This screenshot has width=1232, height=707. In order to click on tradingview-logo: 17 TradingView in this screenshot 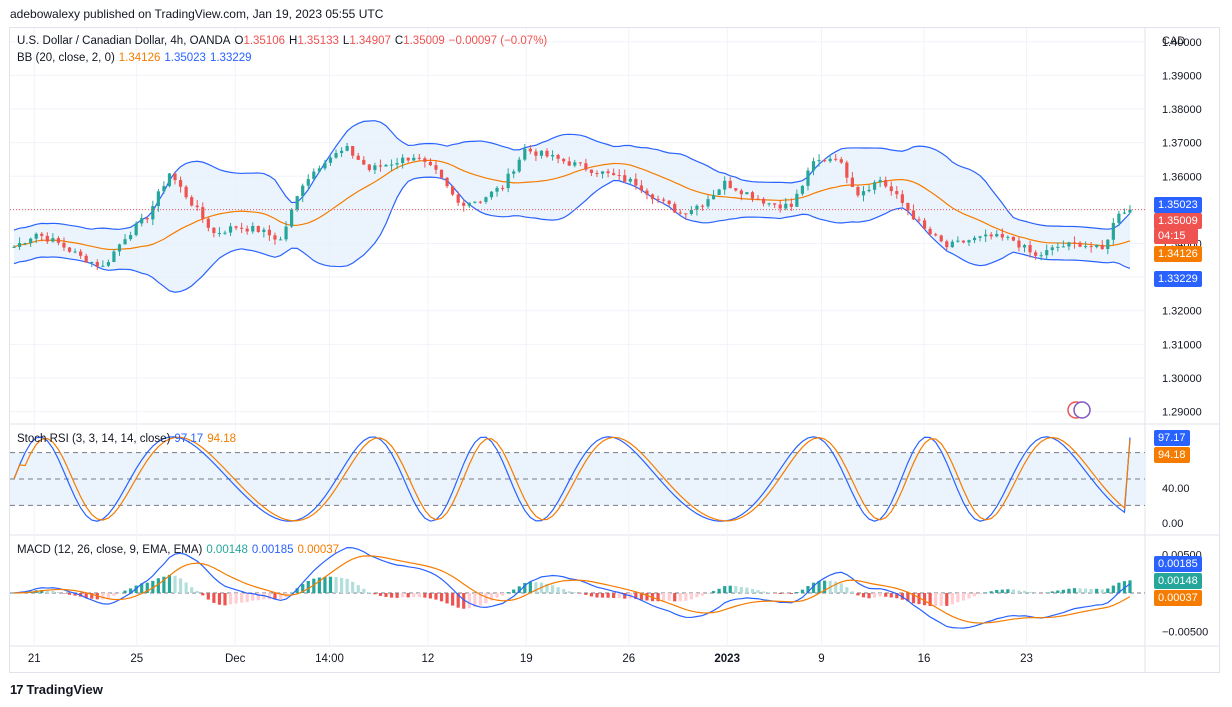, I will do `click(56, 689)`.